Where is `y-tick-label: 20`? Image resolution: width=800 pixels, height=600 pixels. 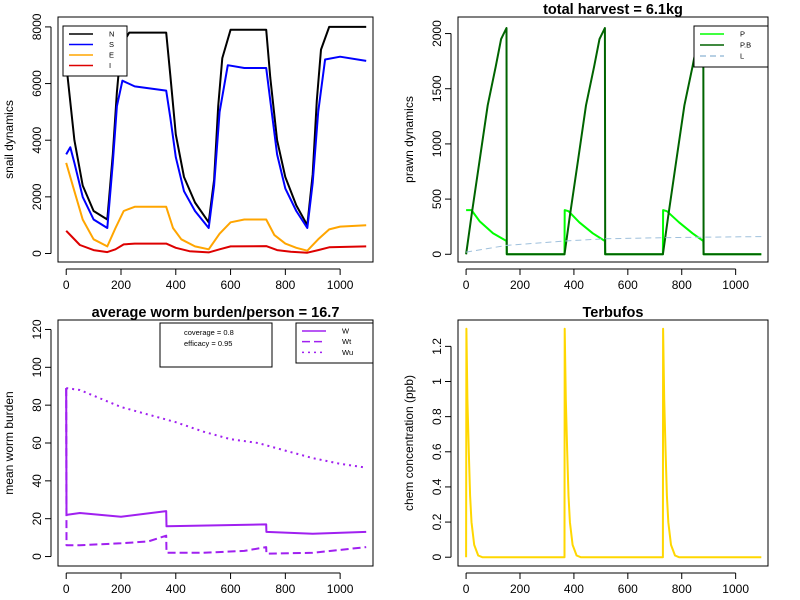
y-tick-label: 20 is located at coordinates (37, 519).